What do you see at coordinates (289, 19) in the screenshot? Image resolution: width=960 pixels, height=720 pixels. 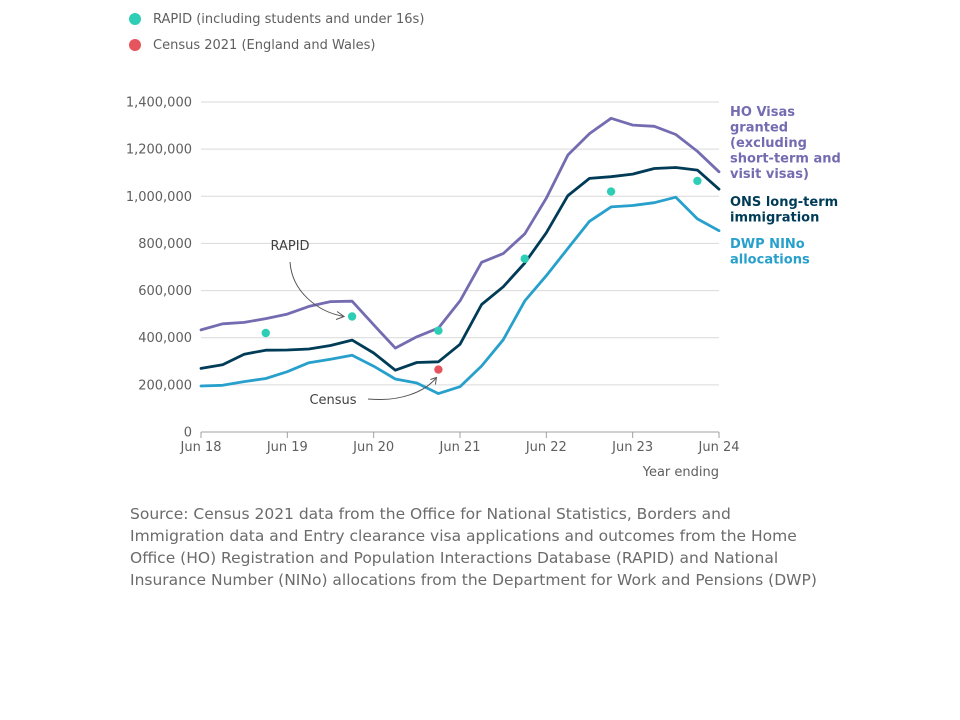 I see `legend-label-rapid: RAPID (including students and under 16s)` at bounding box center [289, 19].